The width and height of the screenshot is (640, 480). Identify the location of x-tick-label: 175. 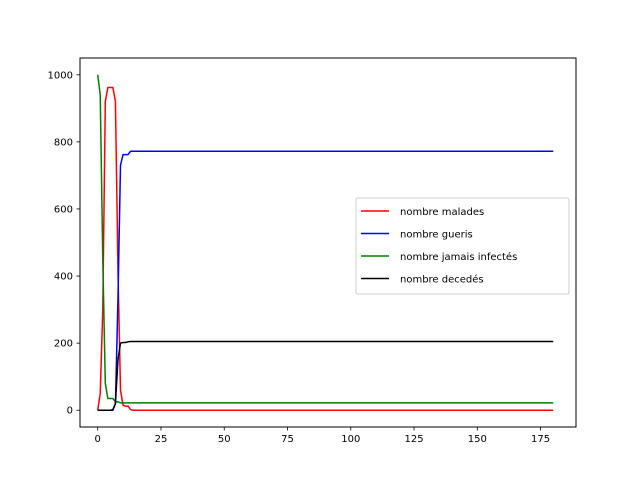
(540, 439).